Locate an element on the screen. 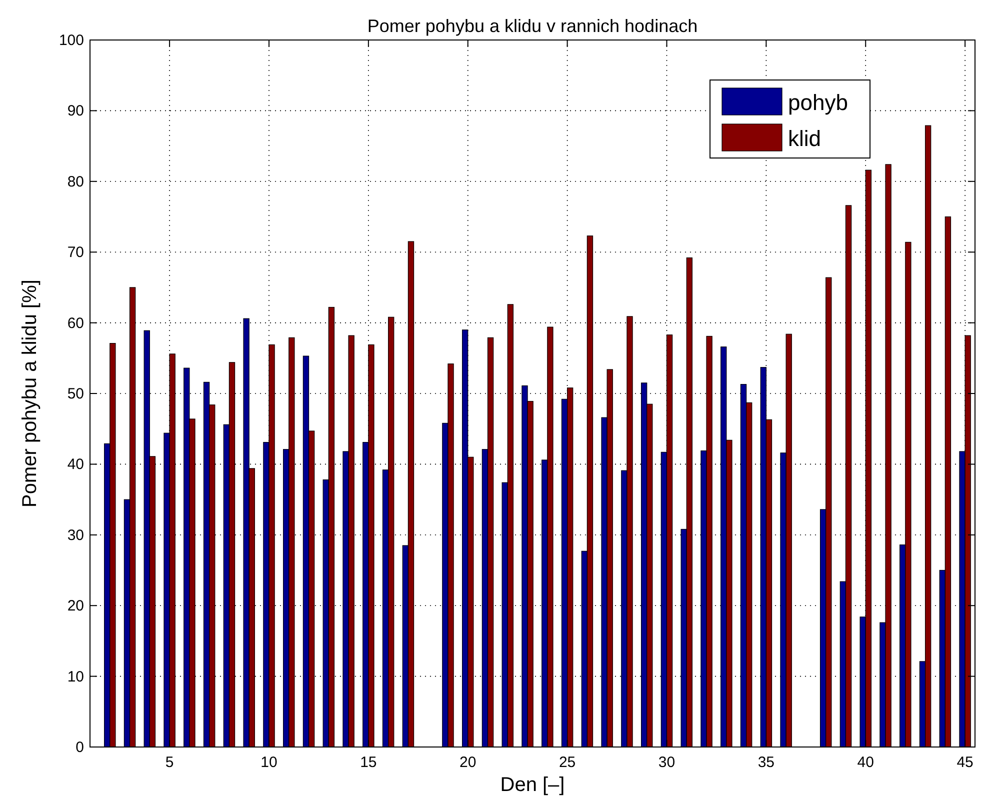 The image size is (982, 807). y-tick-label: 80 is located at coordinates (75, 181).